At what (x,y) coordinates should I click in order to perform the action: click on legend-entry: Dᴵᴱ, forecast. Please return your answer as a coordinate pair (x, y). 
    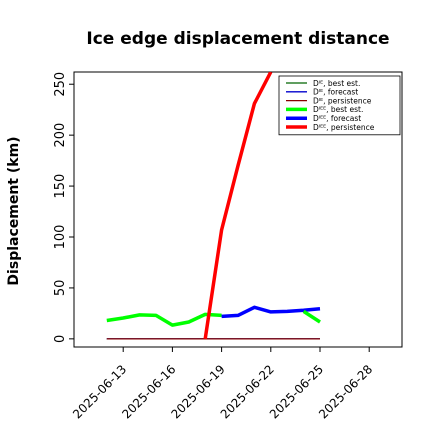
    Looking at the image, I should click on (335, 92).